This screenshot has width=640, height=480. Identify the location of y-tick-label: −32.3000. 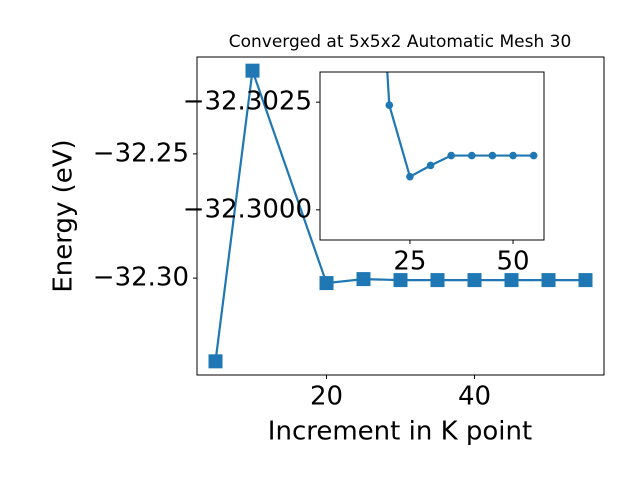
(247, 209).